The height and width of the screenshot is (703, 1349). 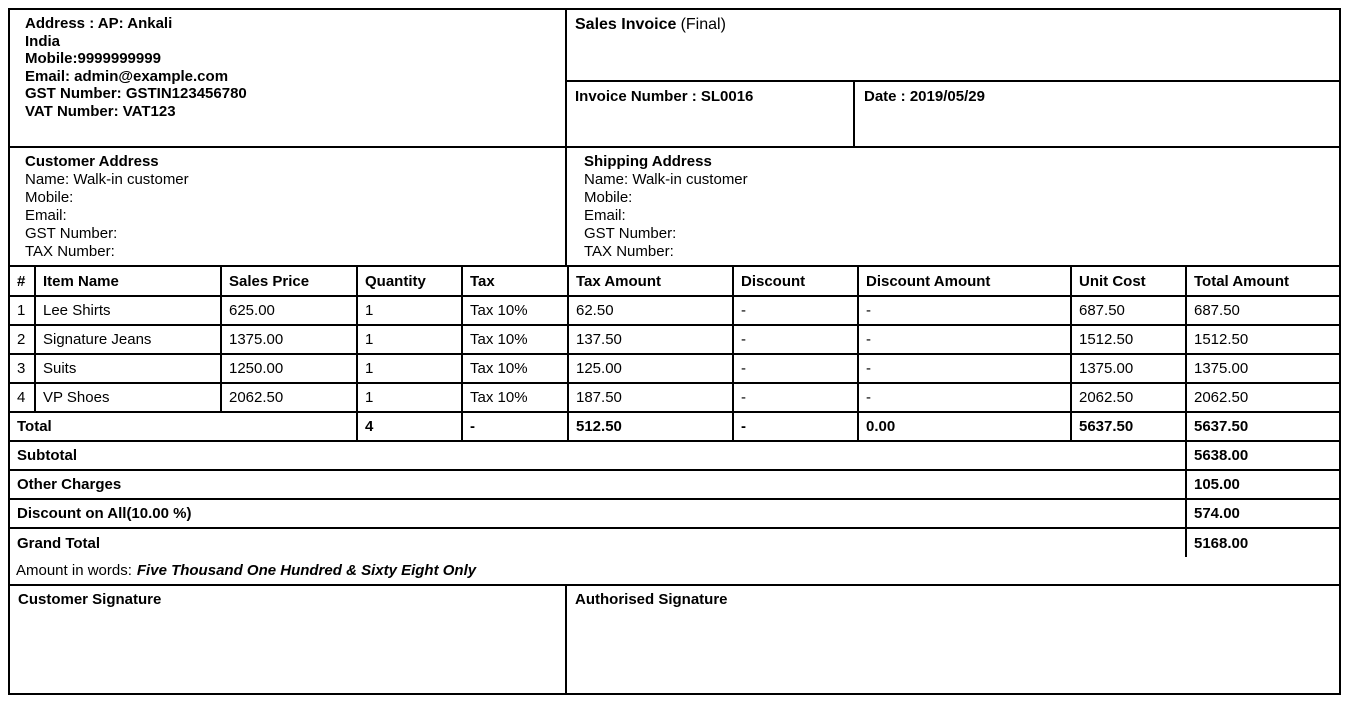 I want to click on item-sales-price: 625.00, so click(x=289, y=310).